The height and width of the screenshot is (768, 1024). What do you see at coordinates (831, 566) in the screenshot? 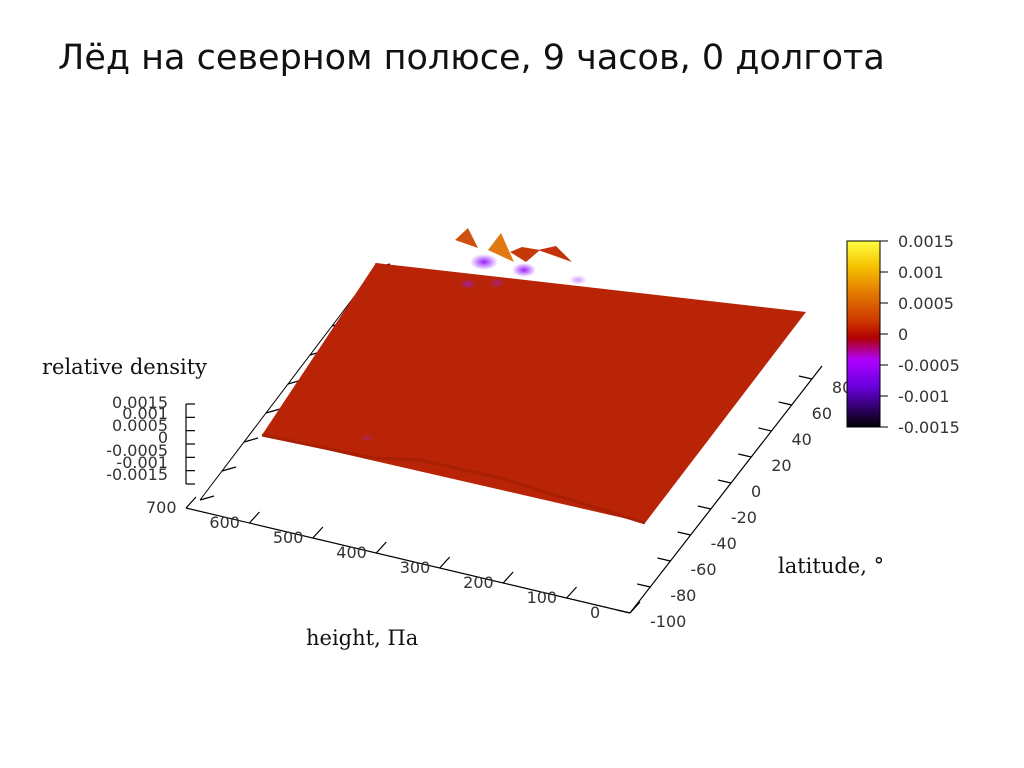
I see `y-axis-label: latitude, °` at bounding box center [831, 566].